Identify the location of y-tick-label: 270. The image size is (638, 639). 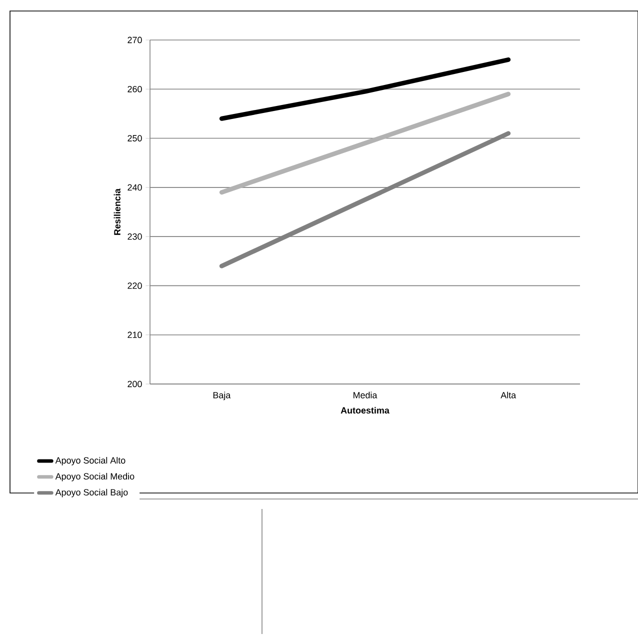
(135, 40).